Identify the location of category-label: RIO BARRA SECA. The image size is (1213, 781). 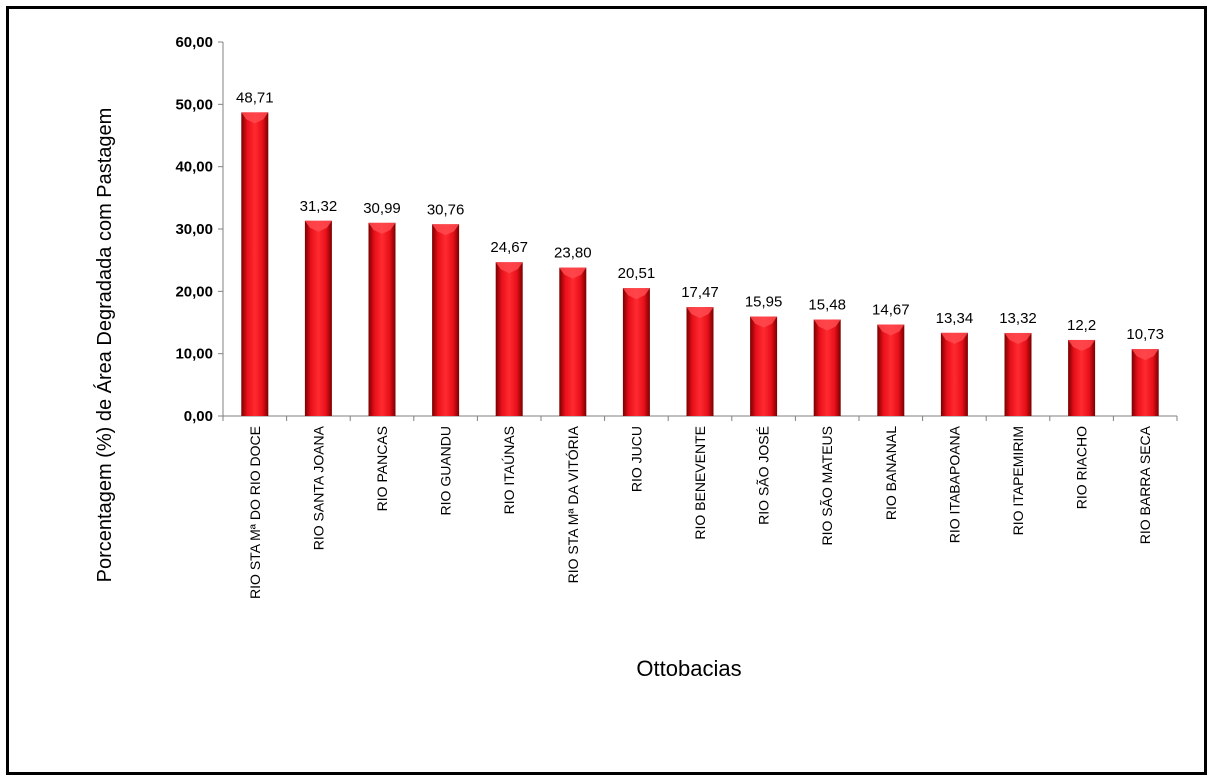
(1145, 484).